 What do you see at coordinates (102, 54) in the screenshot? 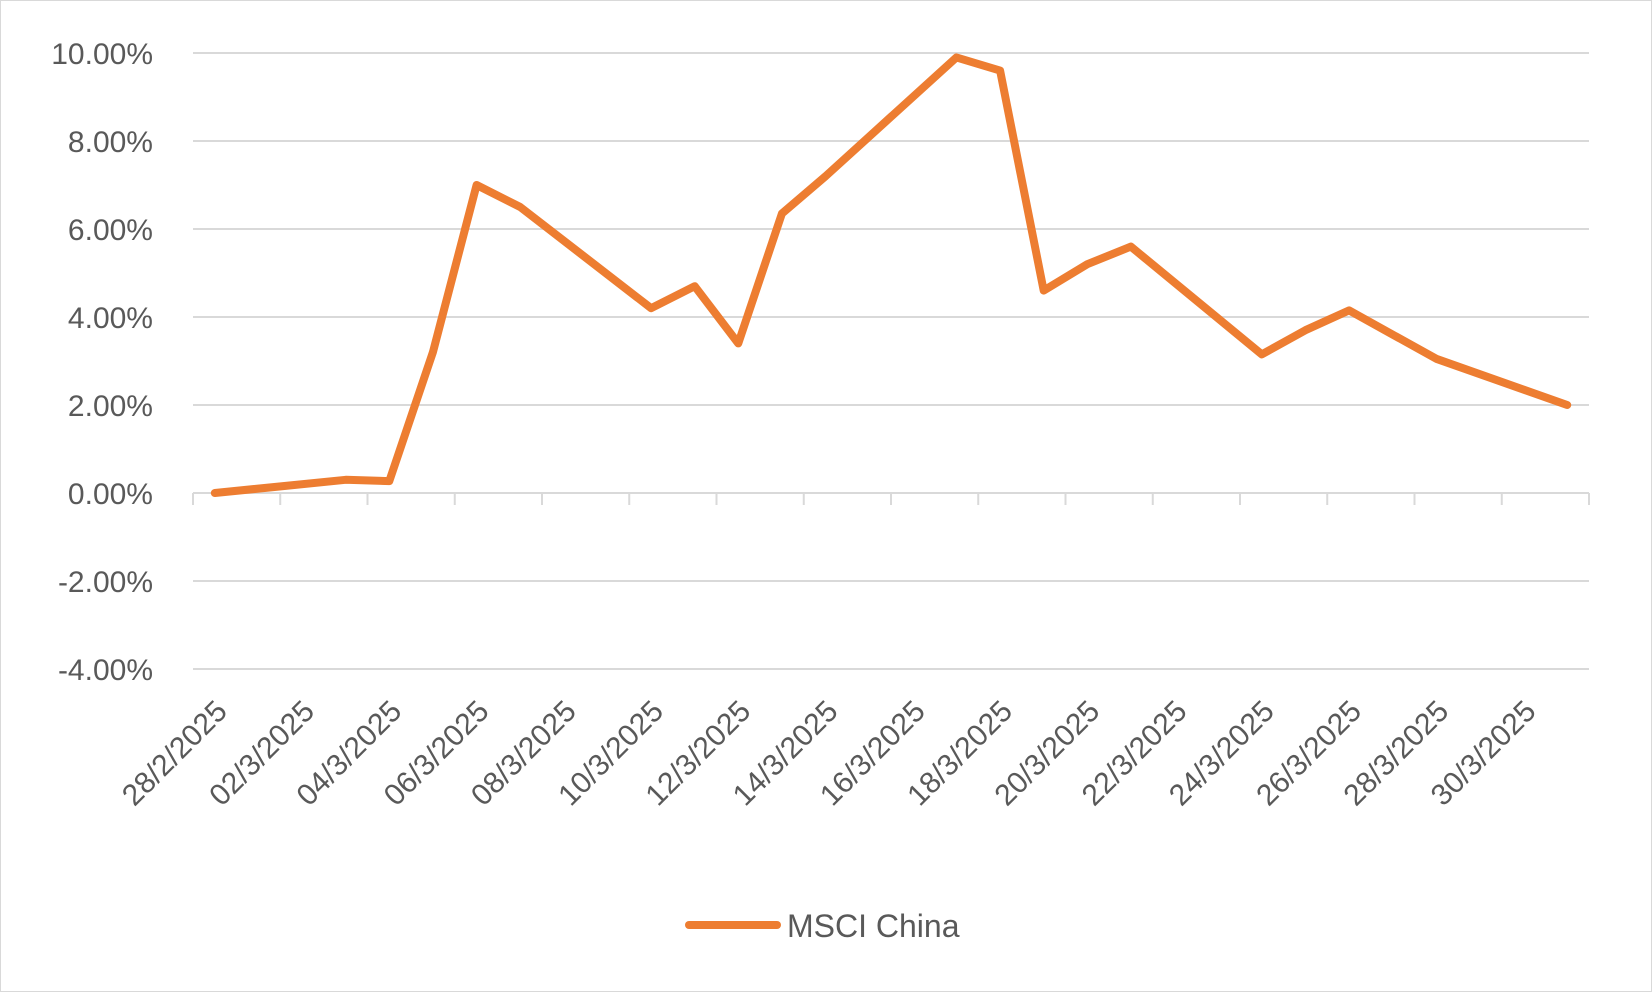
I see `y-tick-label: 10.00%` at bounding box center [102, 54].